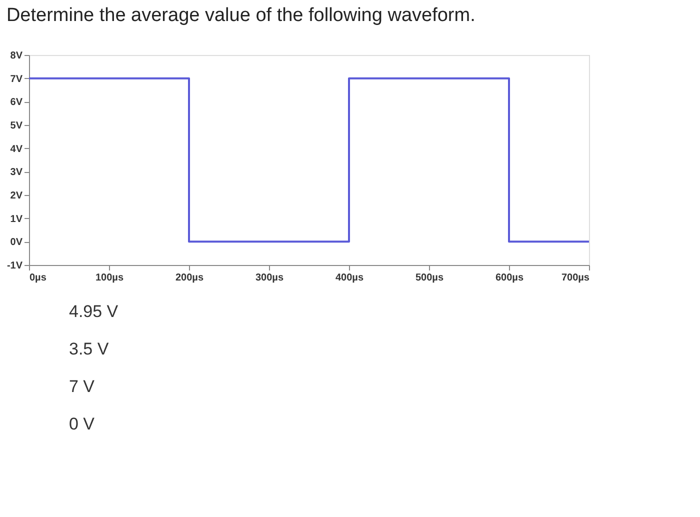 This screenshot has height=517, width=700. Describe the element at coordinates (16, 242) in the screenshot. I see `y-tick-label: 0V` at that location.